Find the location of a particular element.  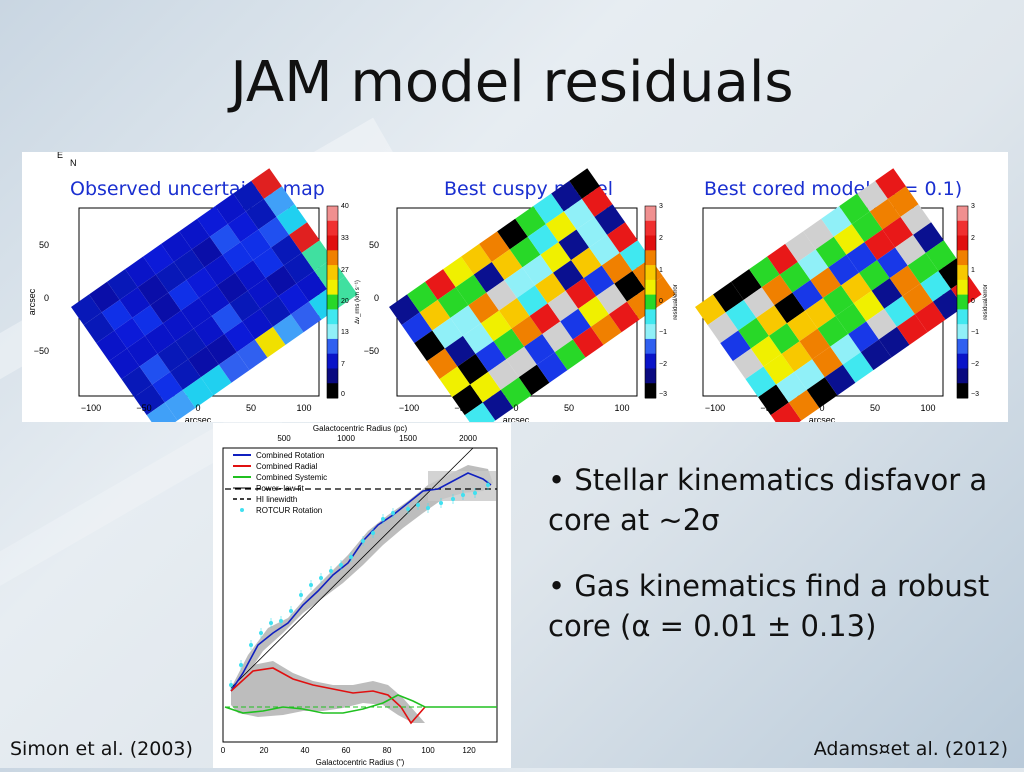

combined-systemic-line is located at coordinates (360, 704).